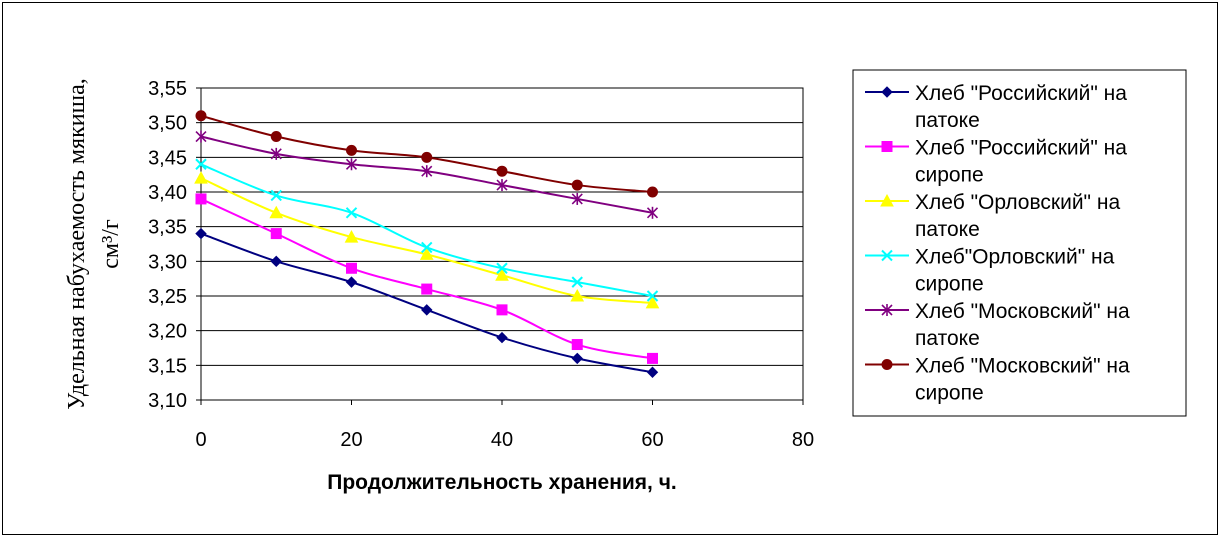 The height and width of the screenshot is (539, 1222). What do you see at coordinates (652, 440) in the screenshot?
I see `x-tick-label: 60` at bounding box center [652, 440].